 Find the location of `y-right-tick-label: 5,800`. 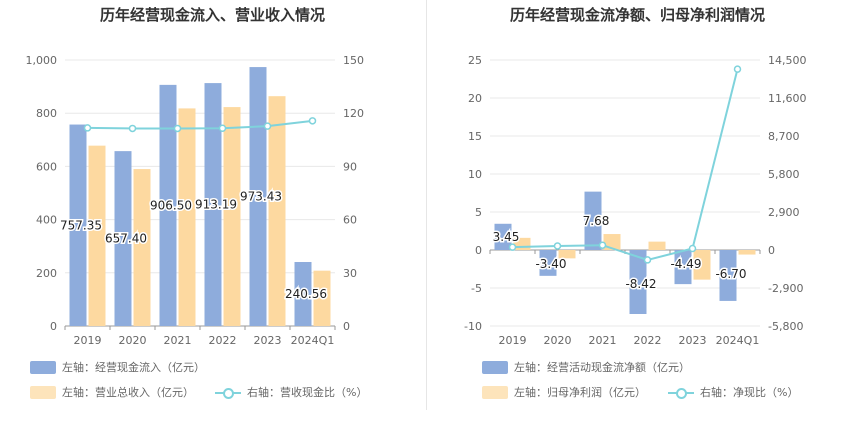

y-right-tick-label: 5,800 is located at coordinates (784, 174).